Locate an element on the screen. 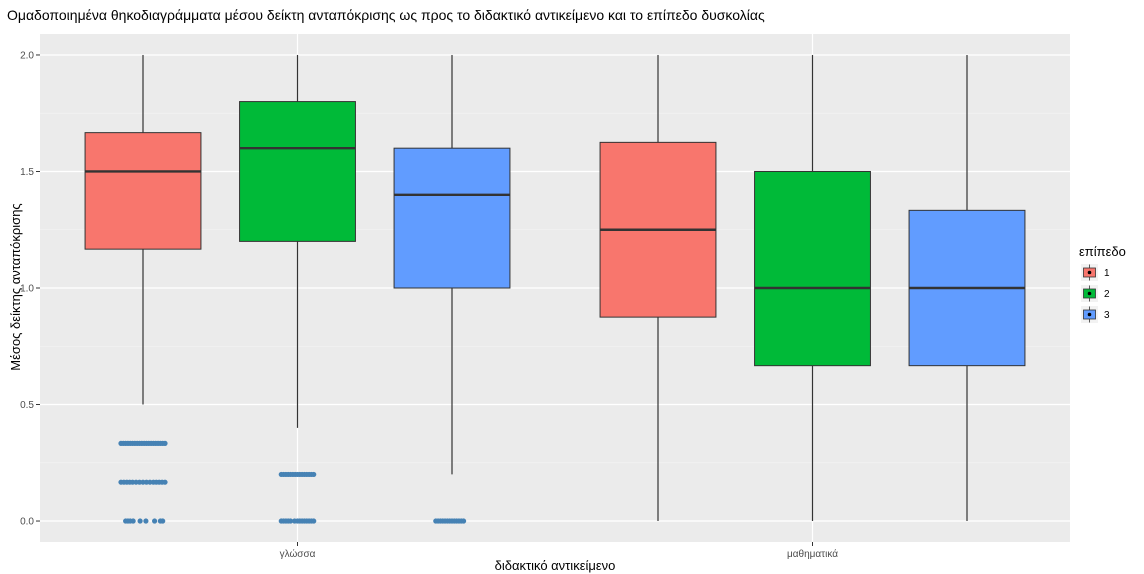 The width and height of the screenshot is (1144, 574). x-tick-label: μαθηματικά is located at coordinates (812, 554).